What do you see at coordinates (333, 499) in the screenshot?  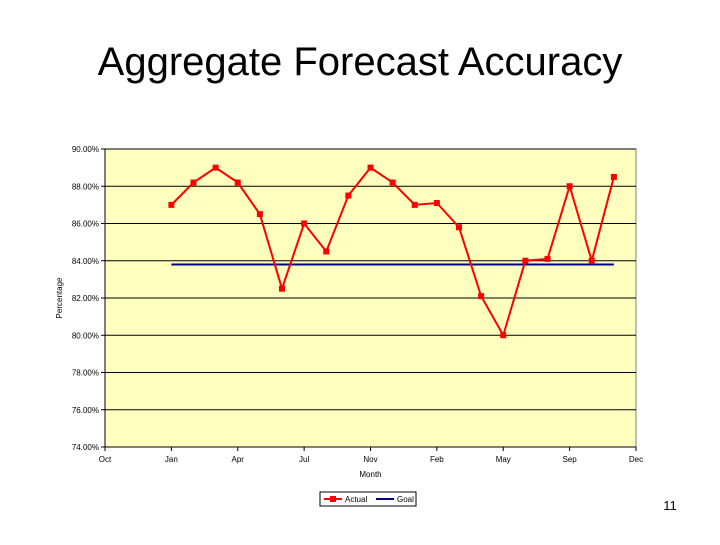 I see `legend-actual-marker` at bounding box center [333, 499].